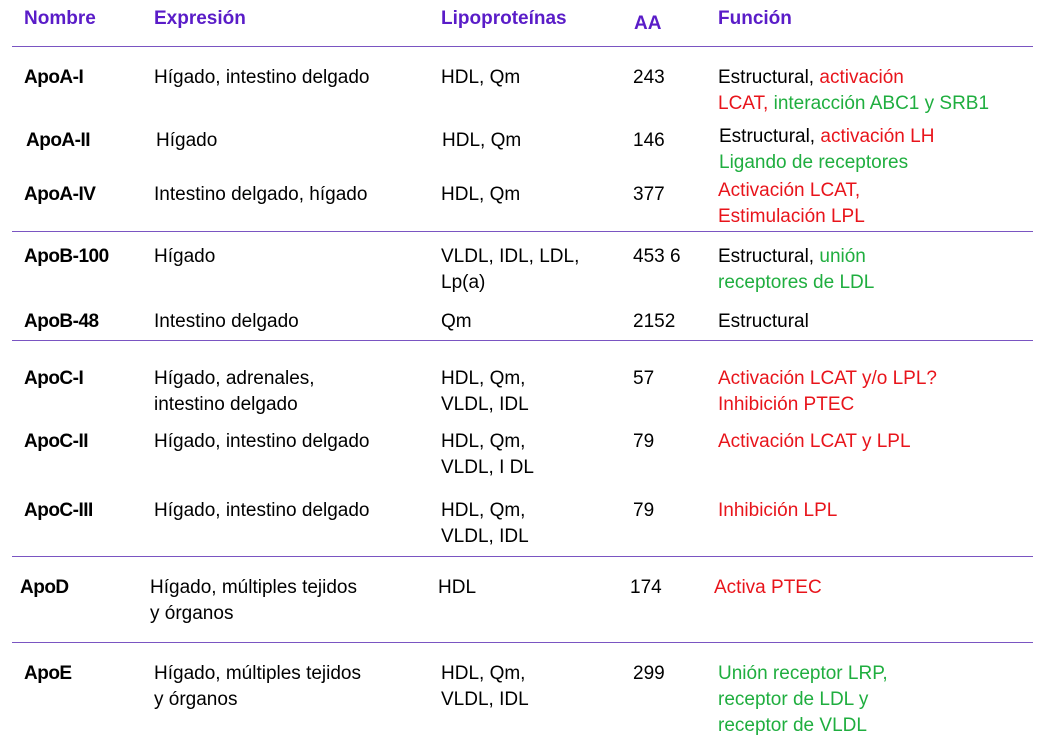 This screenshot has height=745, width=1045. I want to click on row-expression: Intestino delgado, so click(226, 322).